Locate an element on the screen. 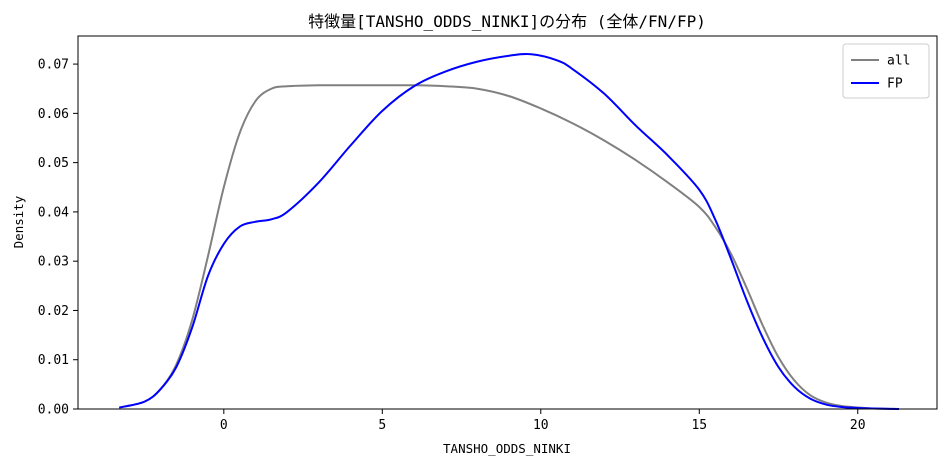  y-axis-label: Density is located at coordinates (18, 221).